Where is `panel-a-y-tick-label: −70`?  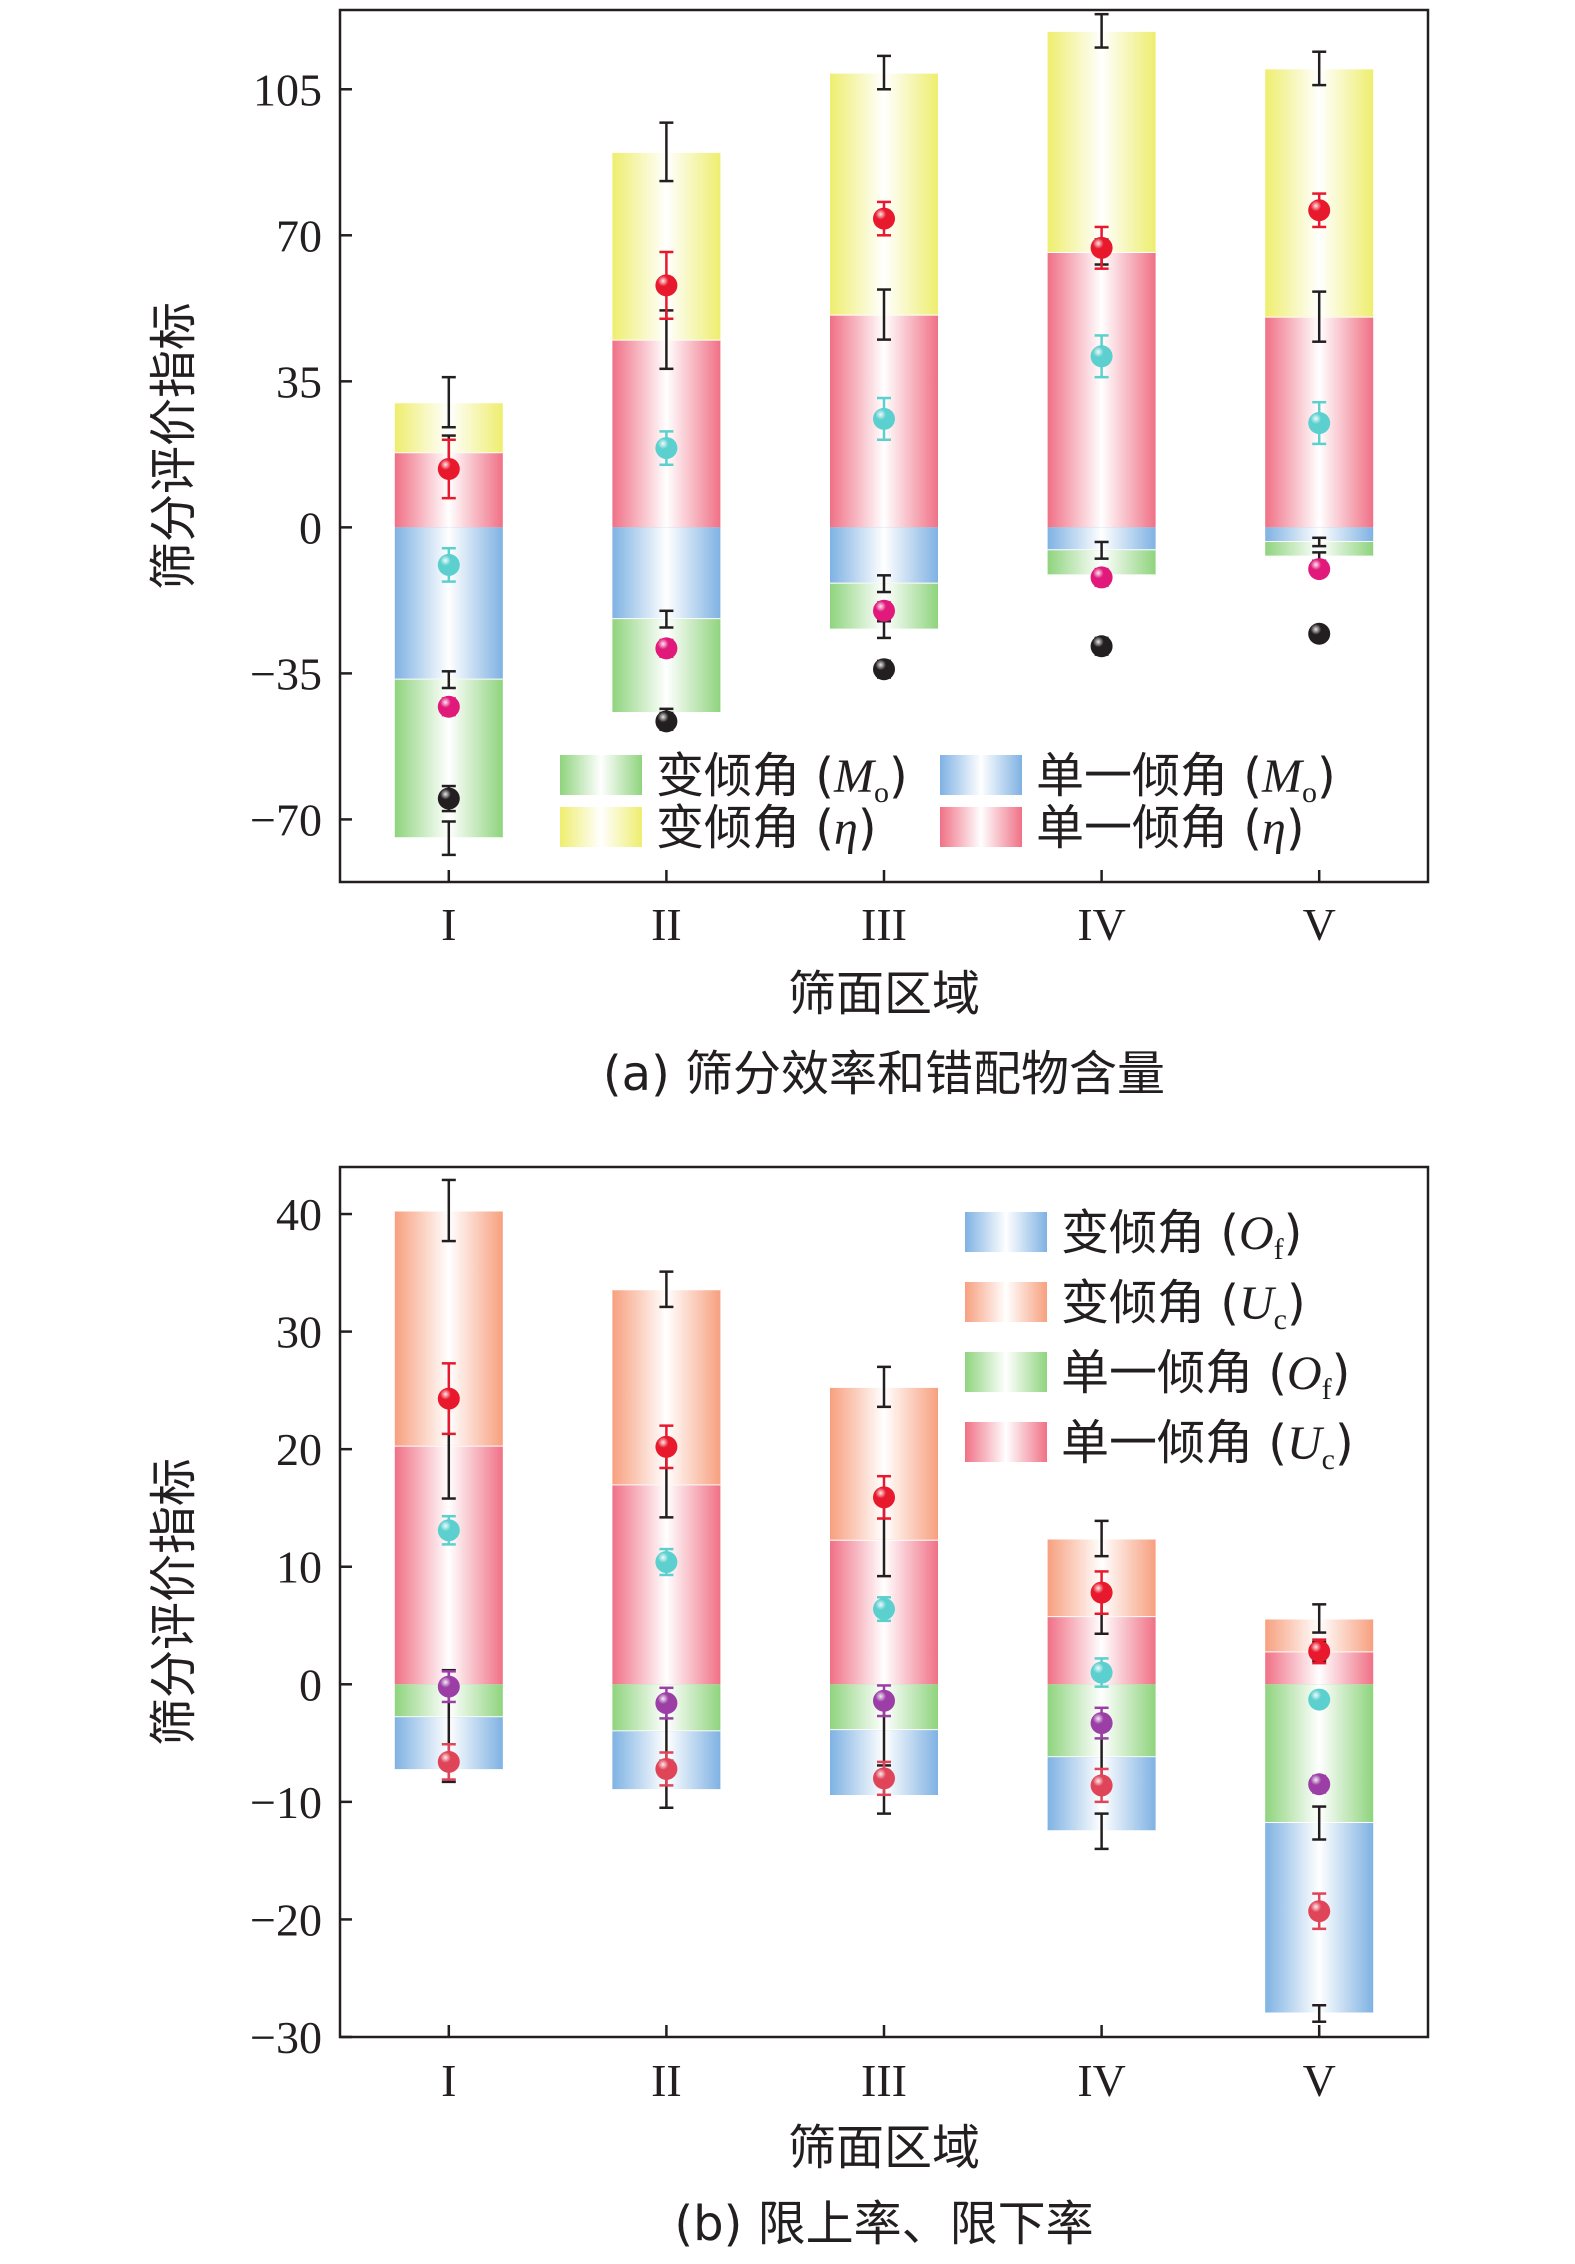
panel-a-y-tick-label: −70 is located at coordinates (286, 819).